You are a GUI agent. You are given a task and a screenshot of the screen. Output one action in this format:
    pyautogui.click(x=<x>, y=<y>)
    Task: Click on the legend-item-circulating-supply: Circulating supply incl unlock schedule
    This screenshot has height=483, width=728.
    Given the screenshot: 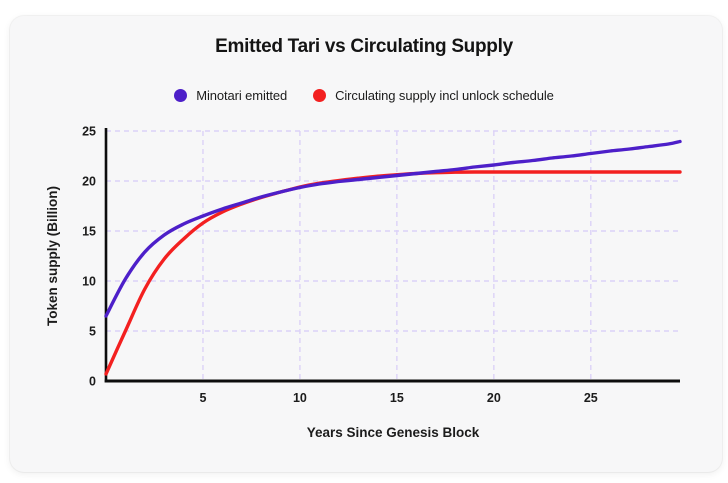 What is the action you would take?
    pyautogui.click(x=433, y=95)
    